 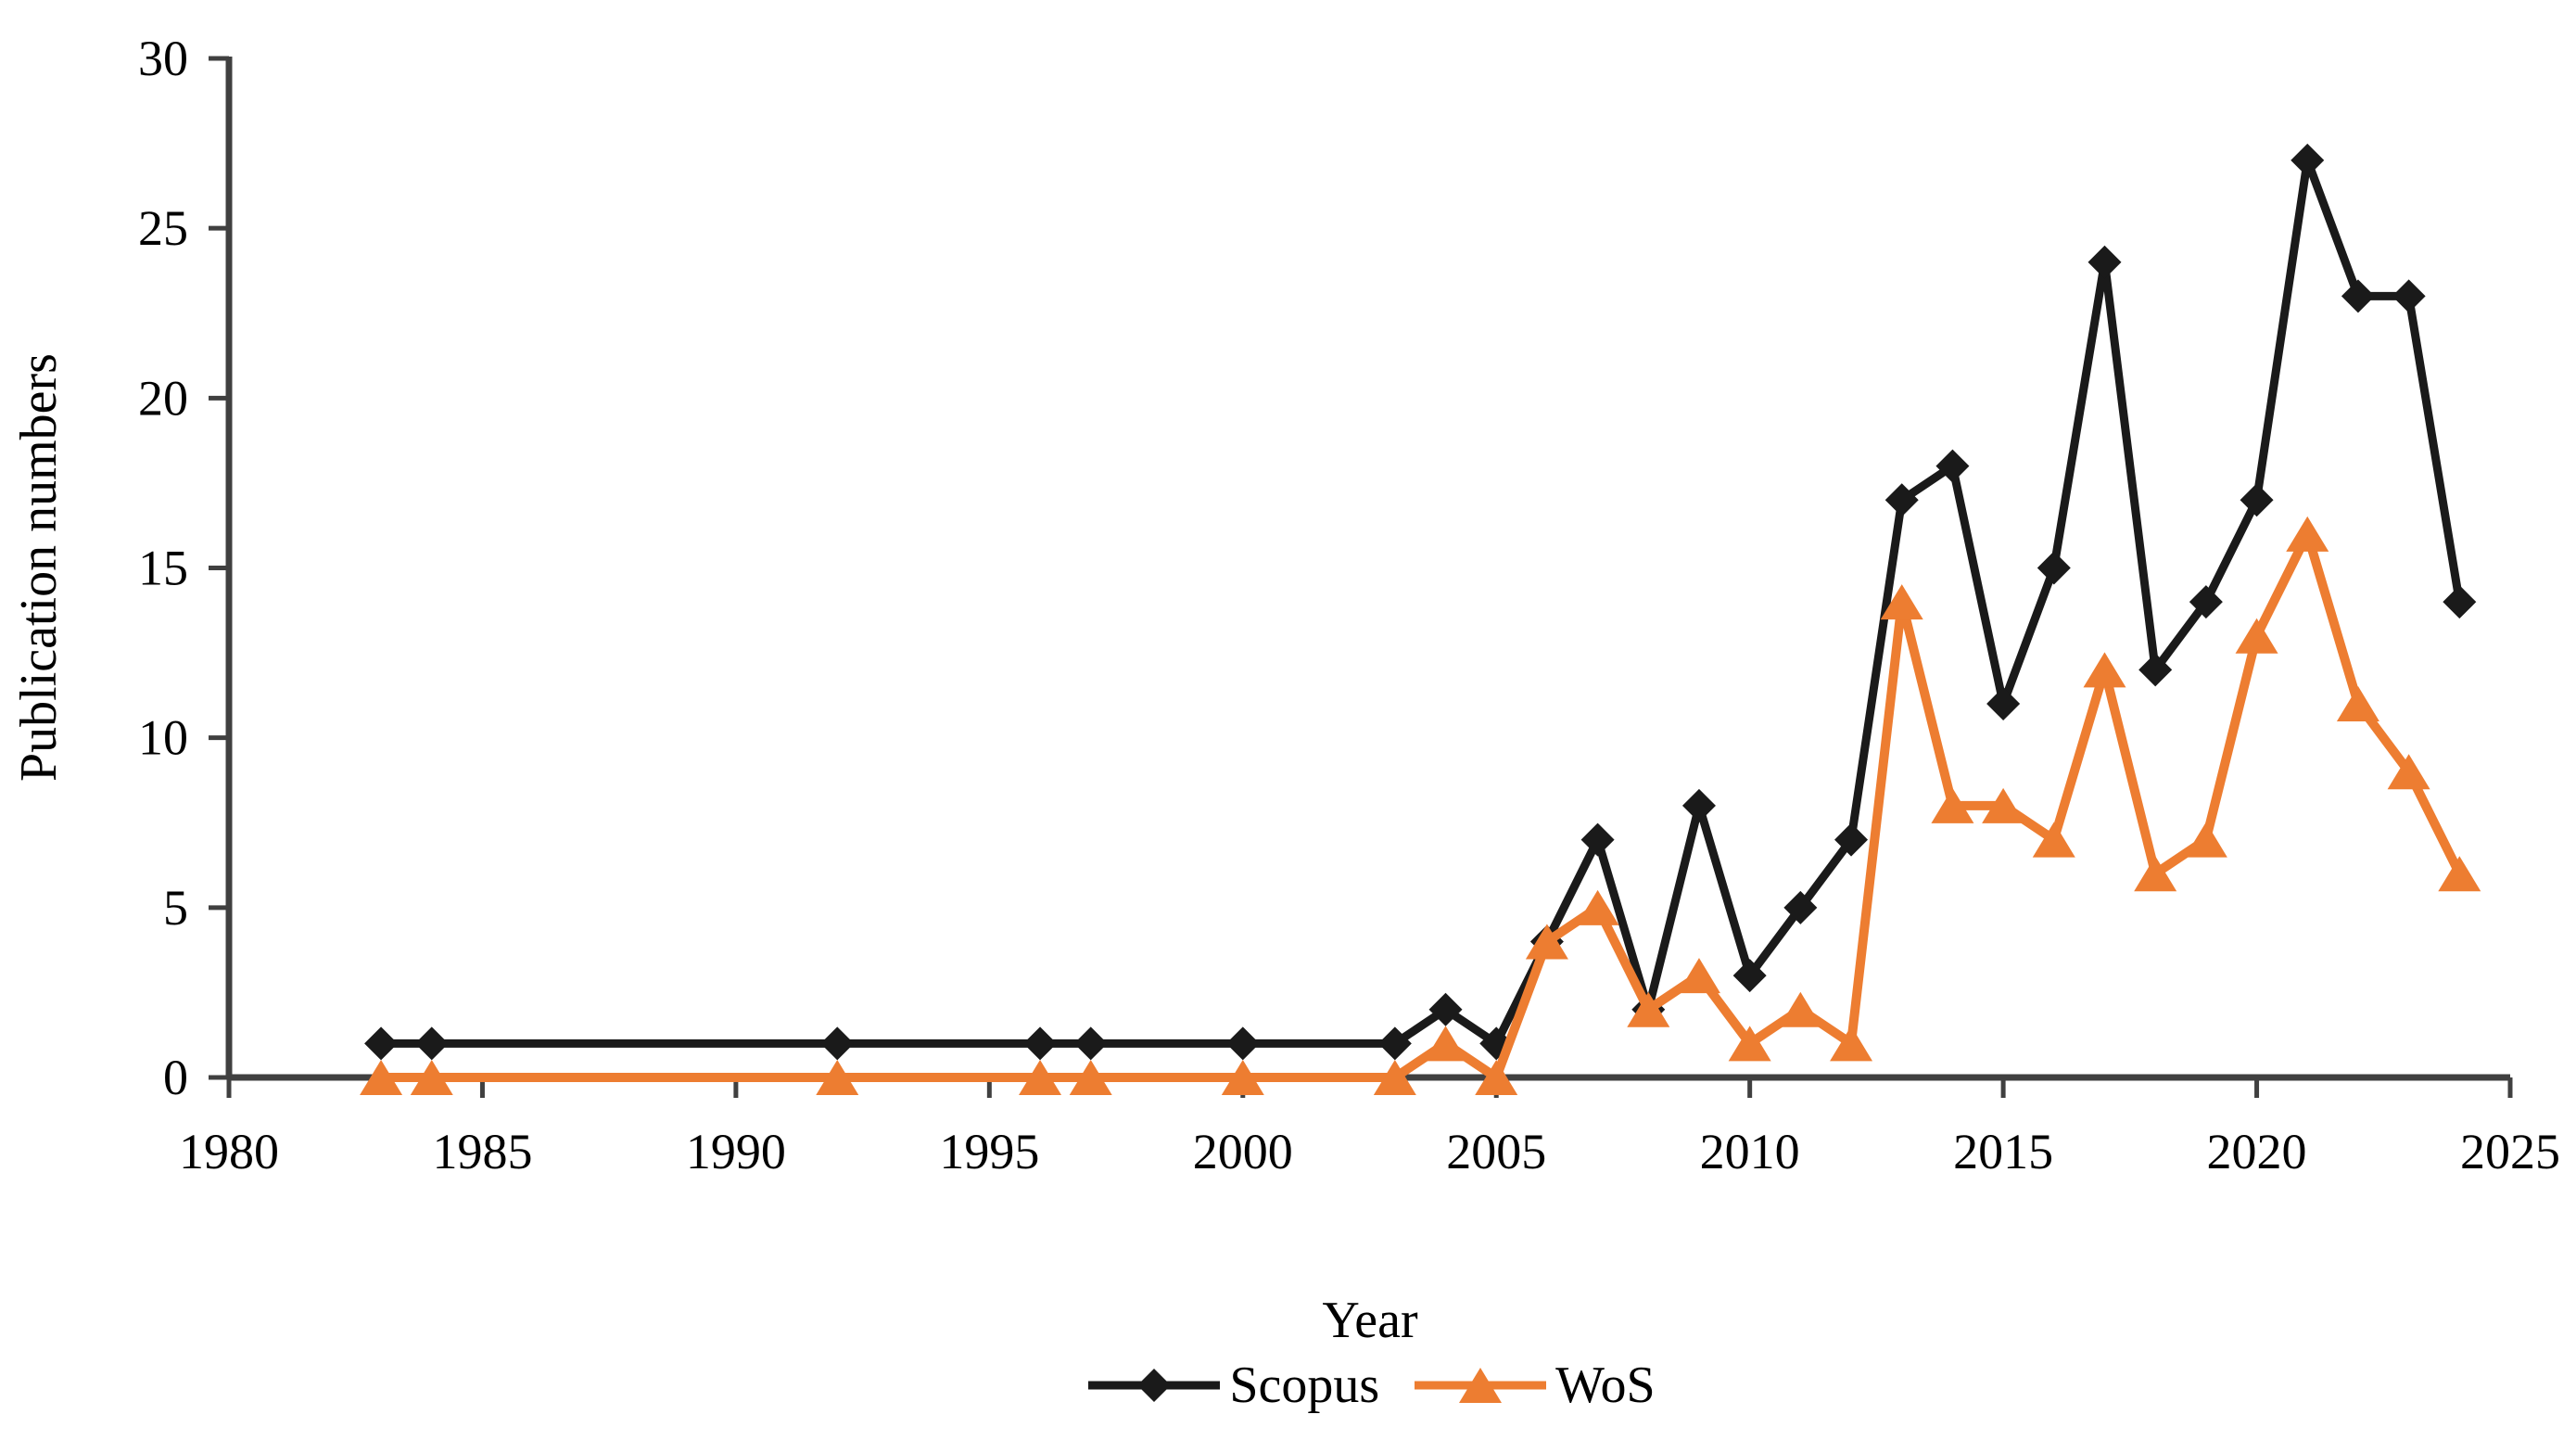 I want to click on legend-item-wos: WoS, so click(x=1533, y=1385).